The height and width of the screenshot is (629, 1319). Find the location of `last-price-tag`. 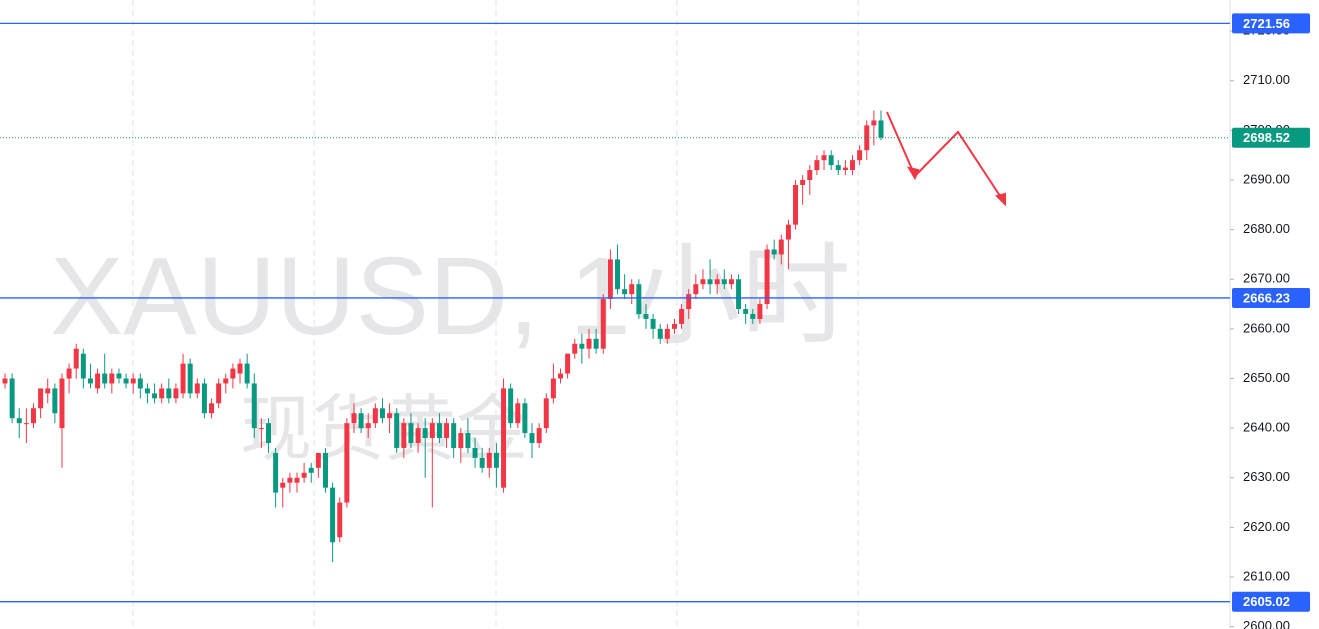

last-price-tag is located at coordinates (1271, 137).